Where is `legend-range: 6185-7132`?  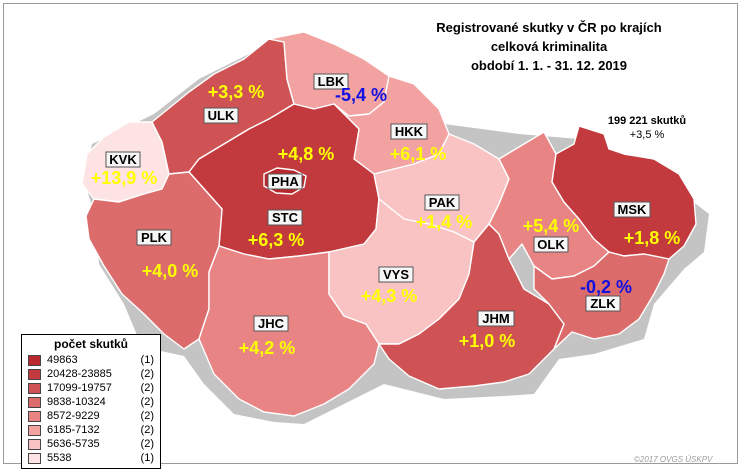
legend-range: 6185-7132 is located at coordinates (73, 430).